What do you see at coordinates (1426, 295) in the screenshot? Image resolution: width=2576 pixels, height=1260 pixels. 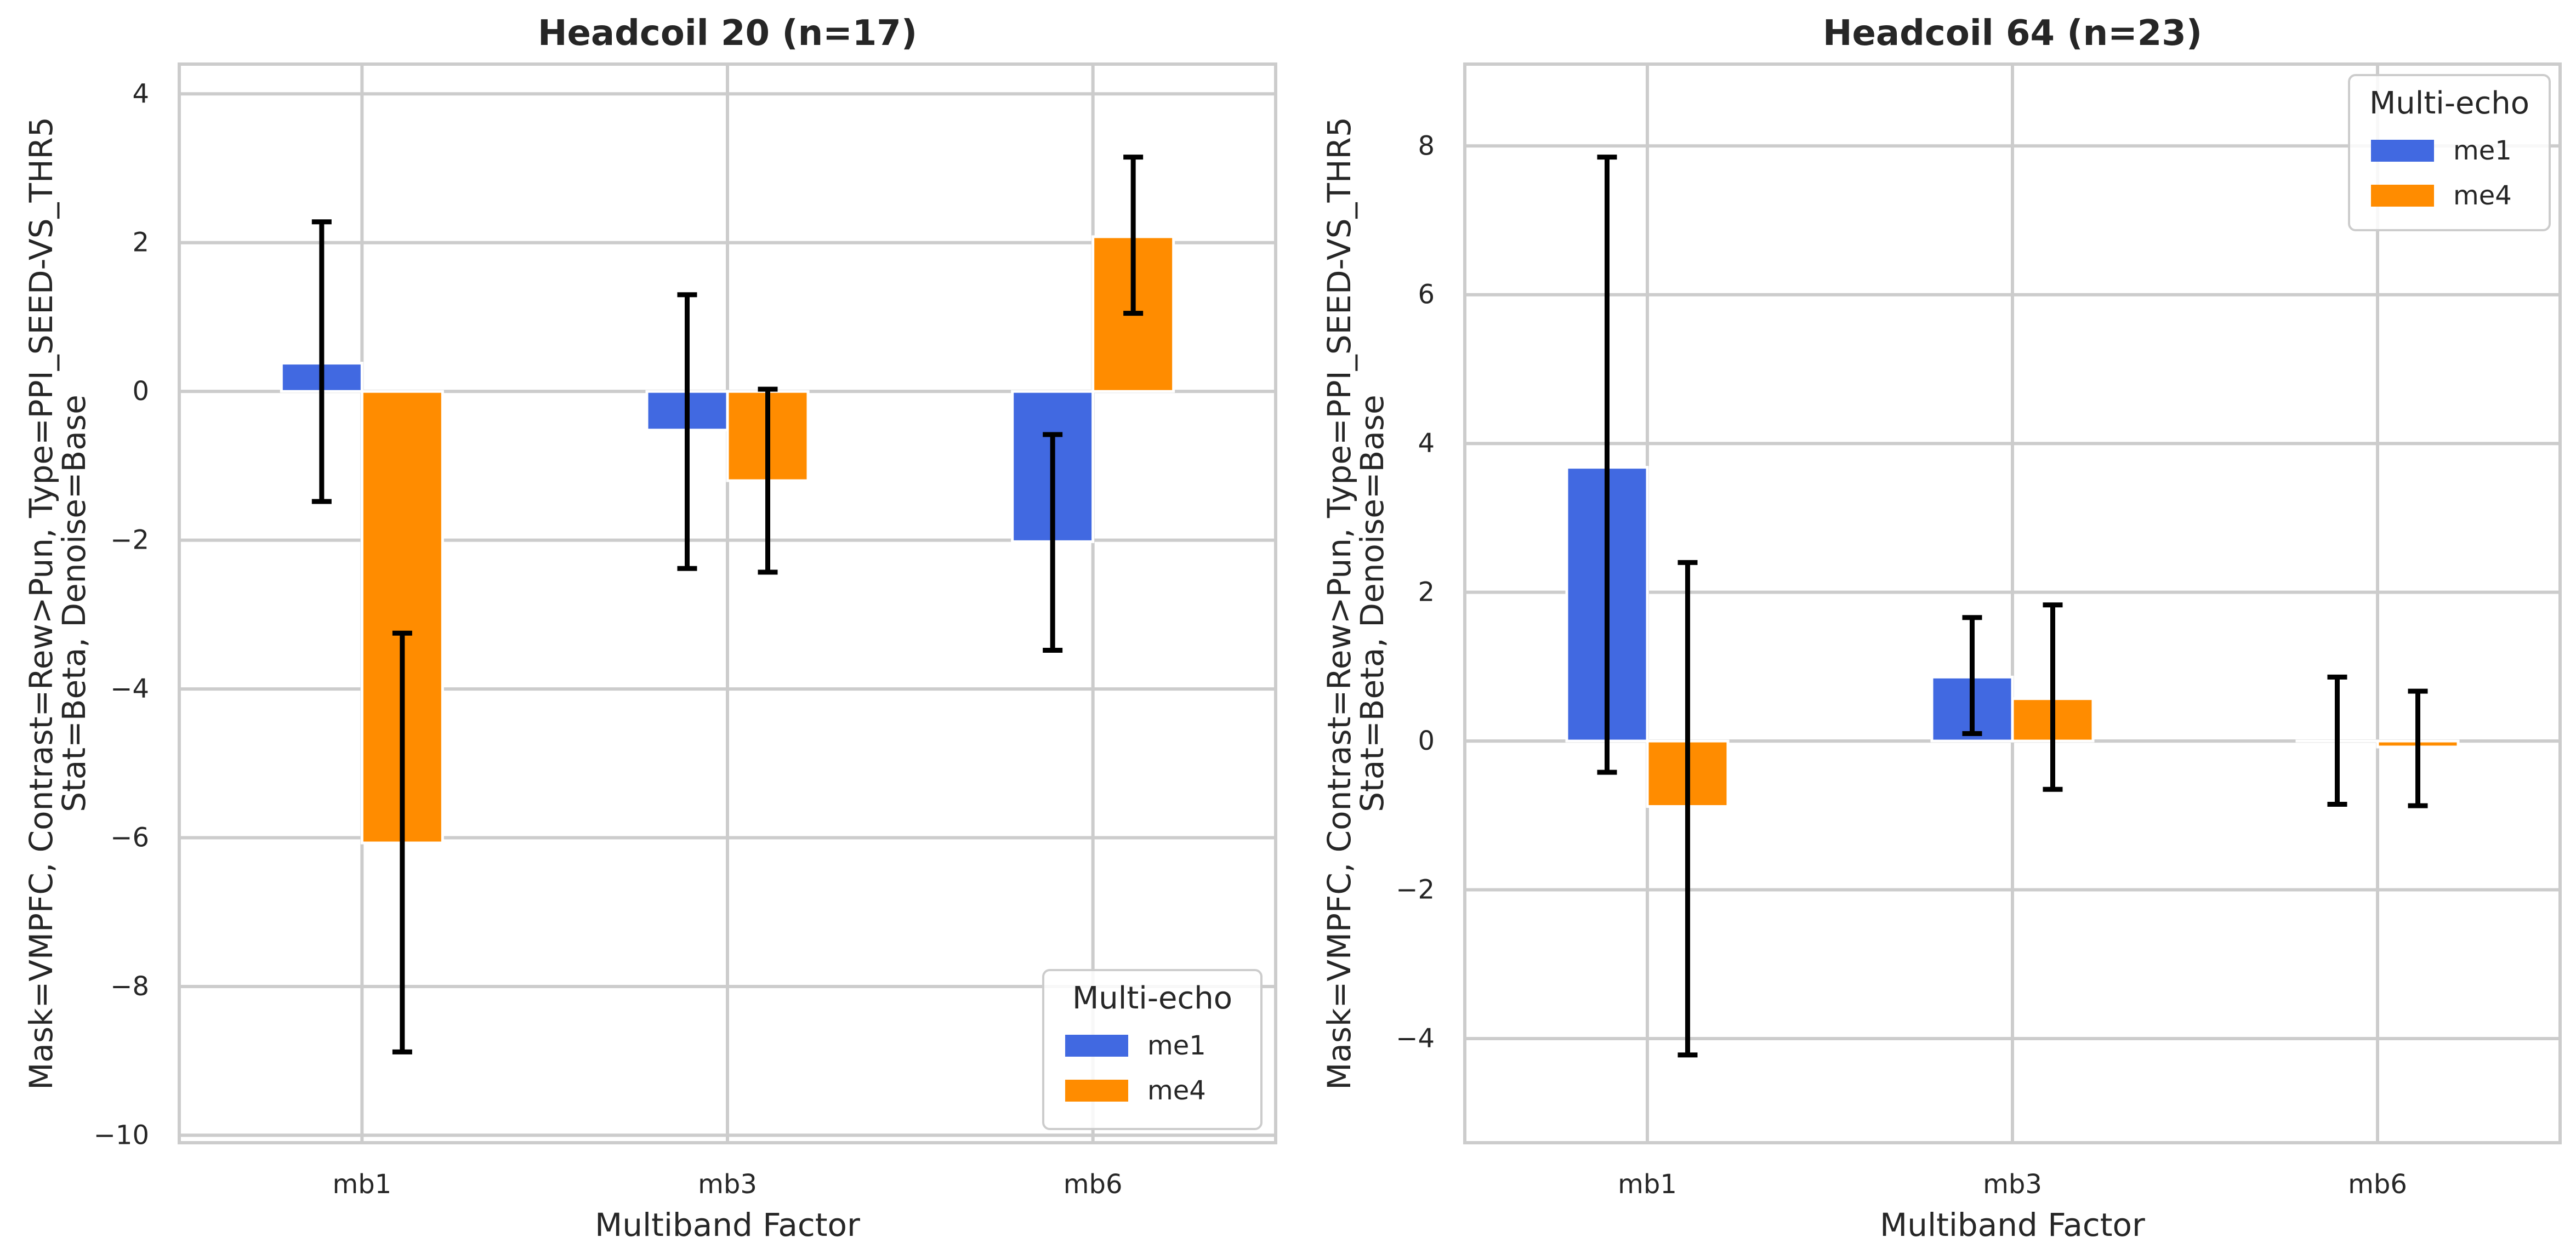 I see `y-tick-label: 6` at bounding box center [1426, 295].